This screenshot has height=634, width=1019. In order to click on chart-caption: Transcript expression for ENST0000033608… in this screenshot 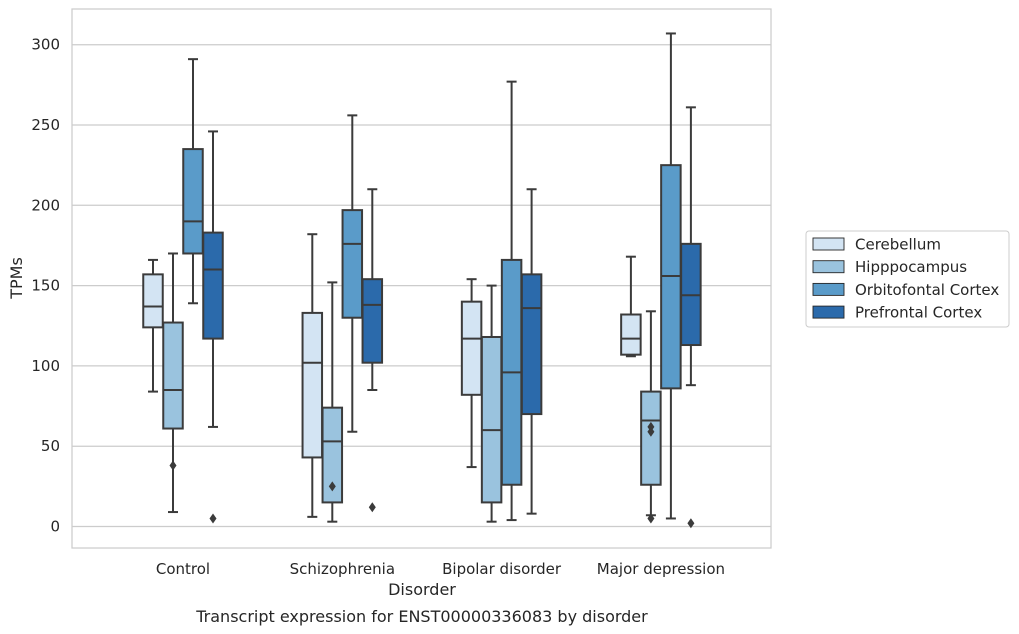, I will do `click(421, 616)`.